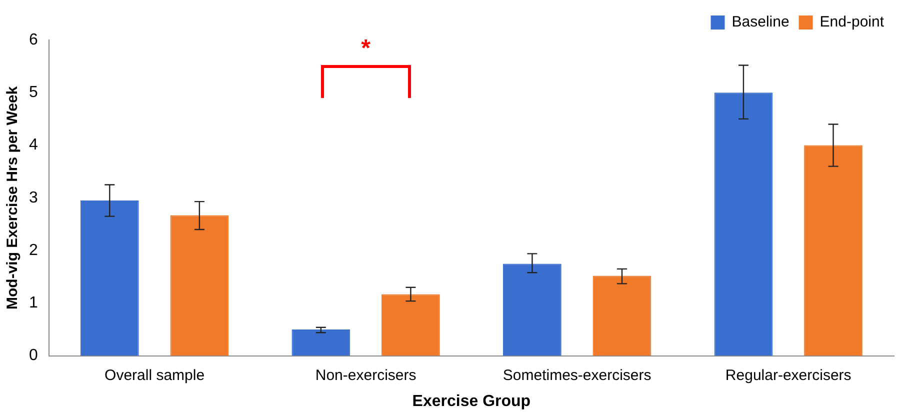  What do you see at coordinates (33, 250) in the screenshot?
I see `y-tick-label: 2` at bounding box center [33, 250].